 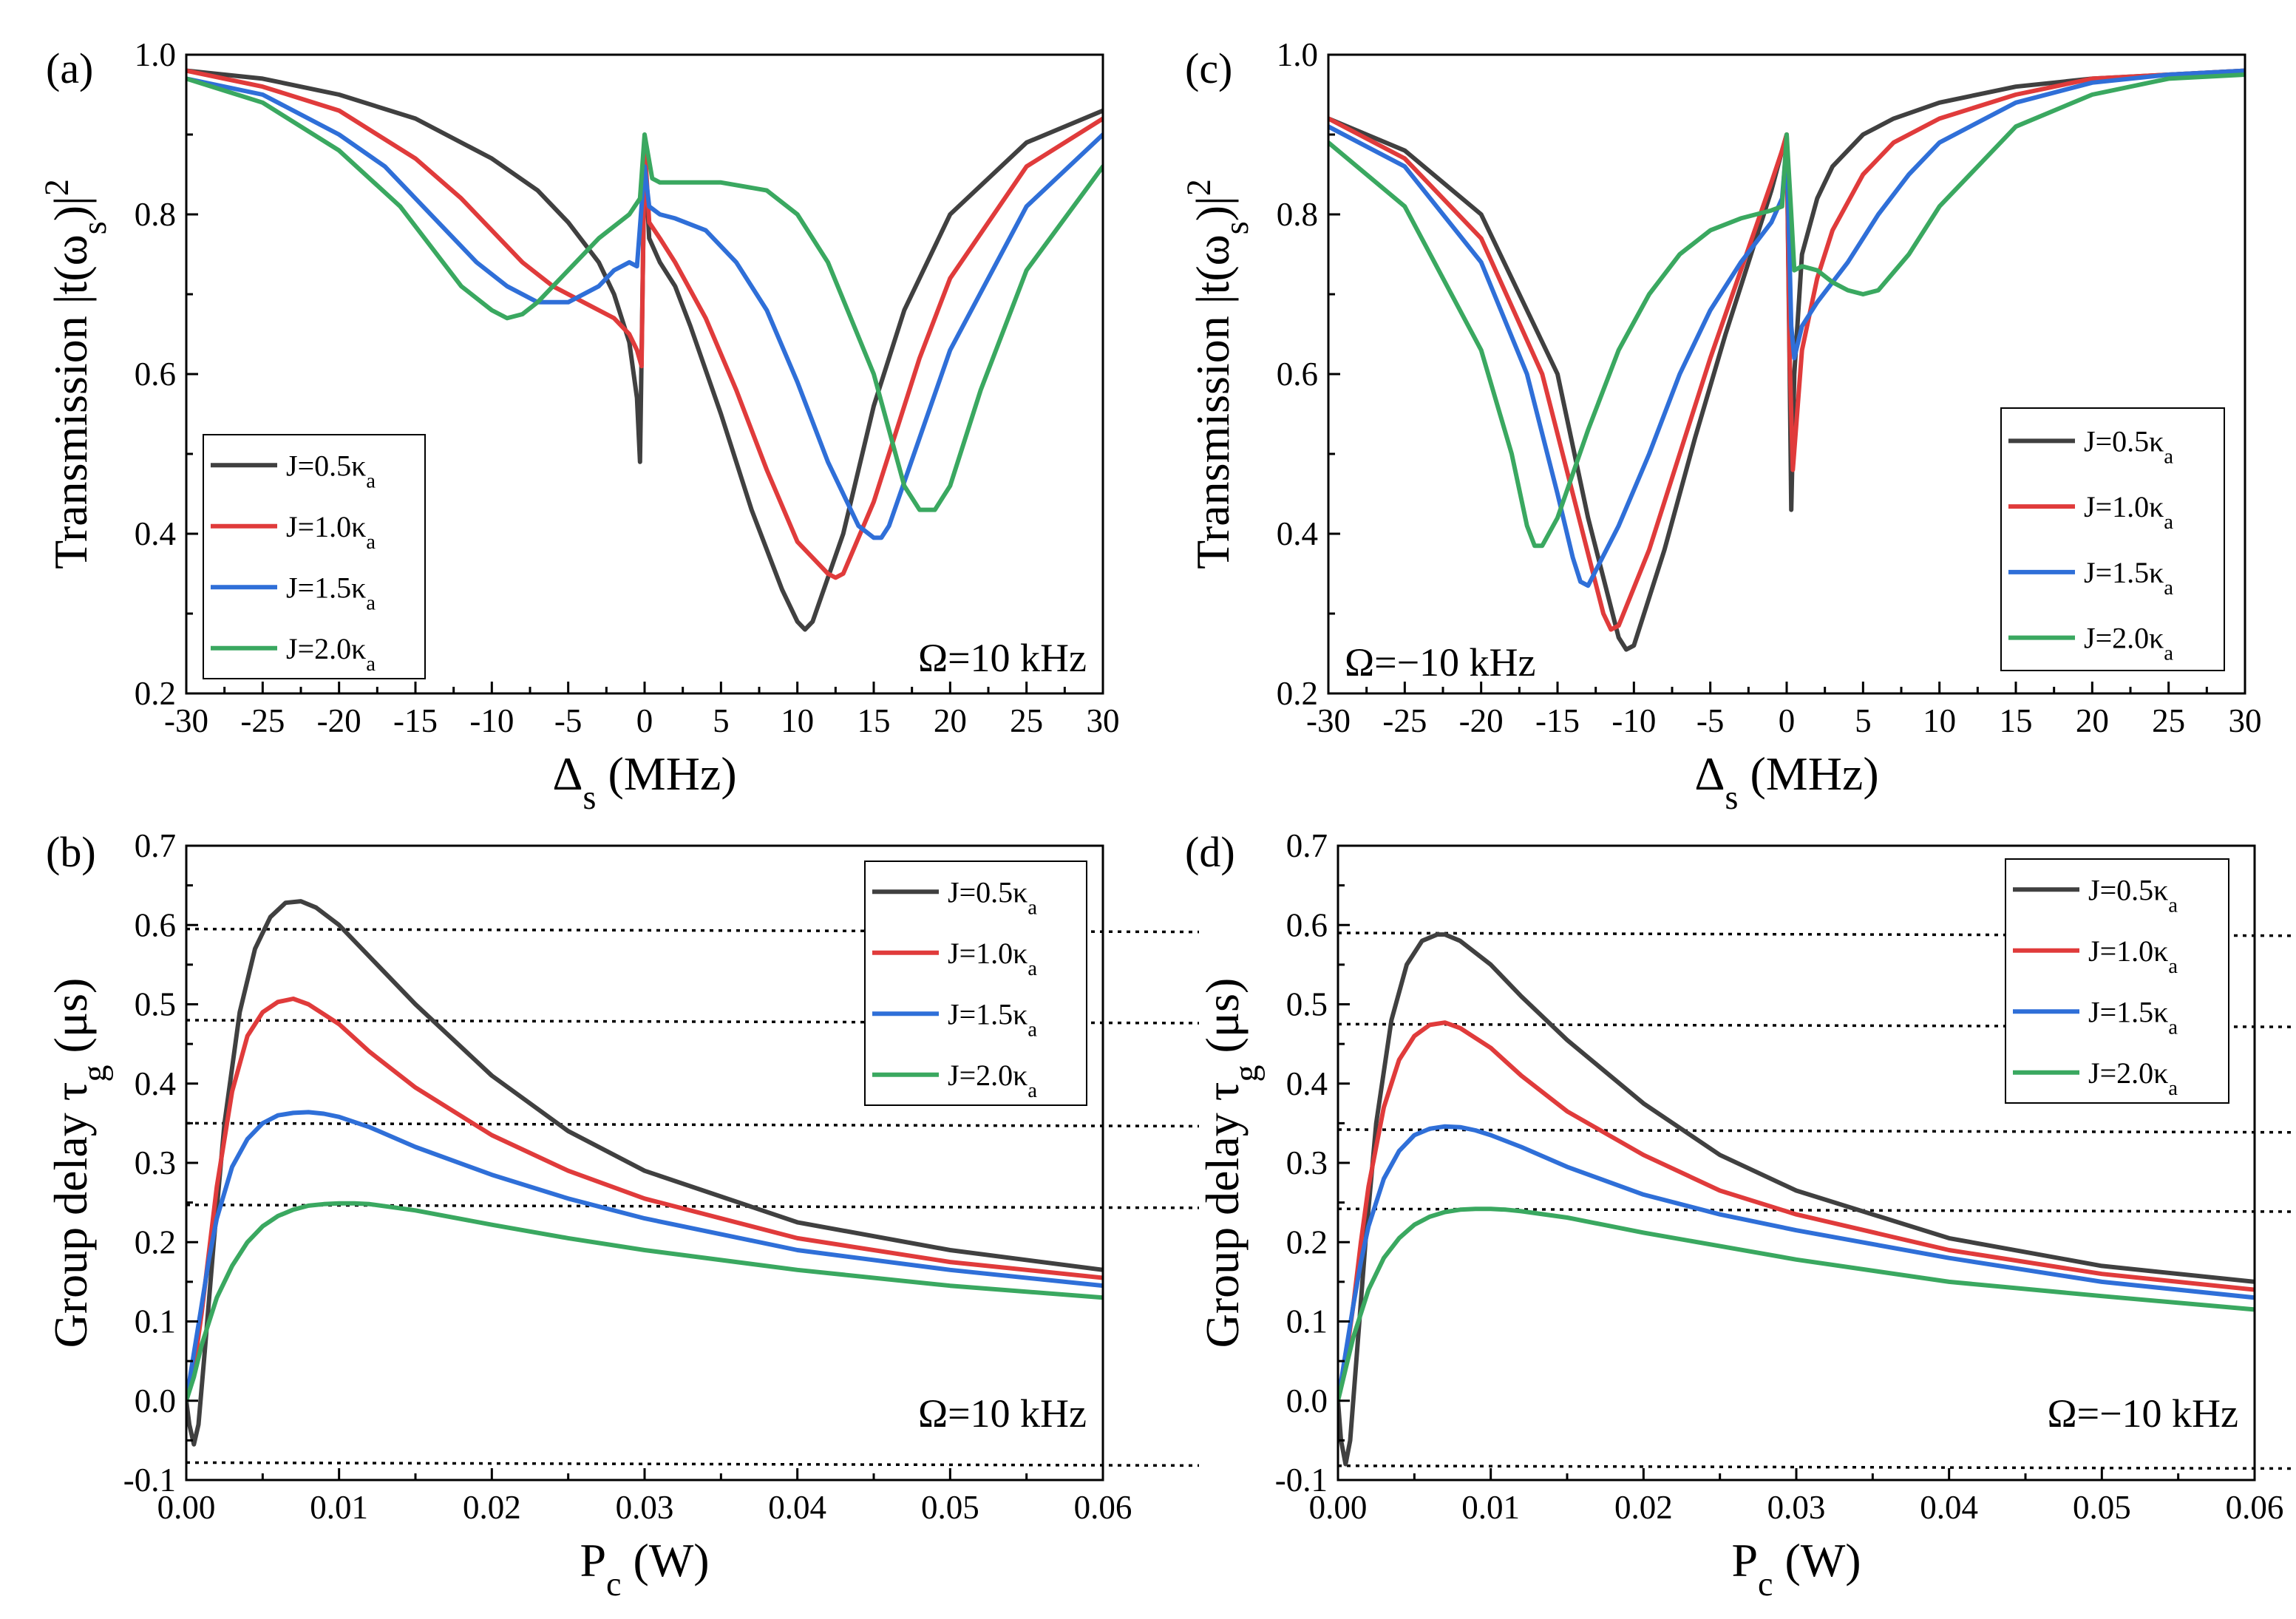 I want to click on panel-label: (b), so click(x=71, y=852).